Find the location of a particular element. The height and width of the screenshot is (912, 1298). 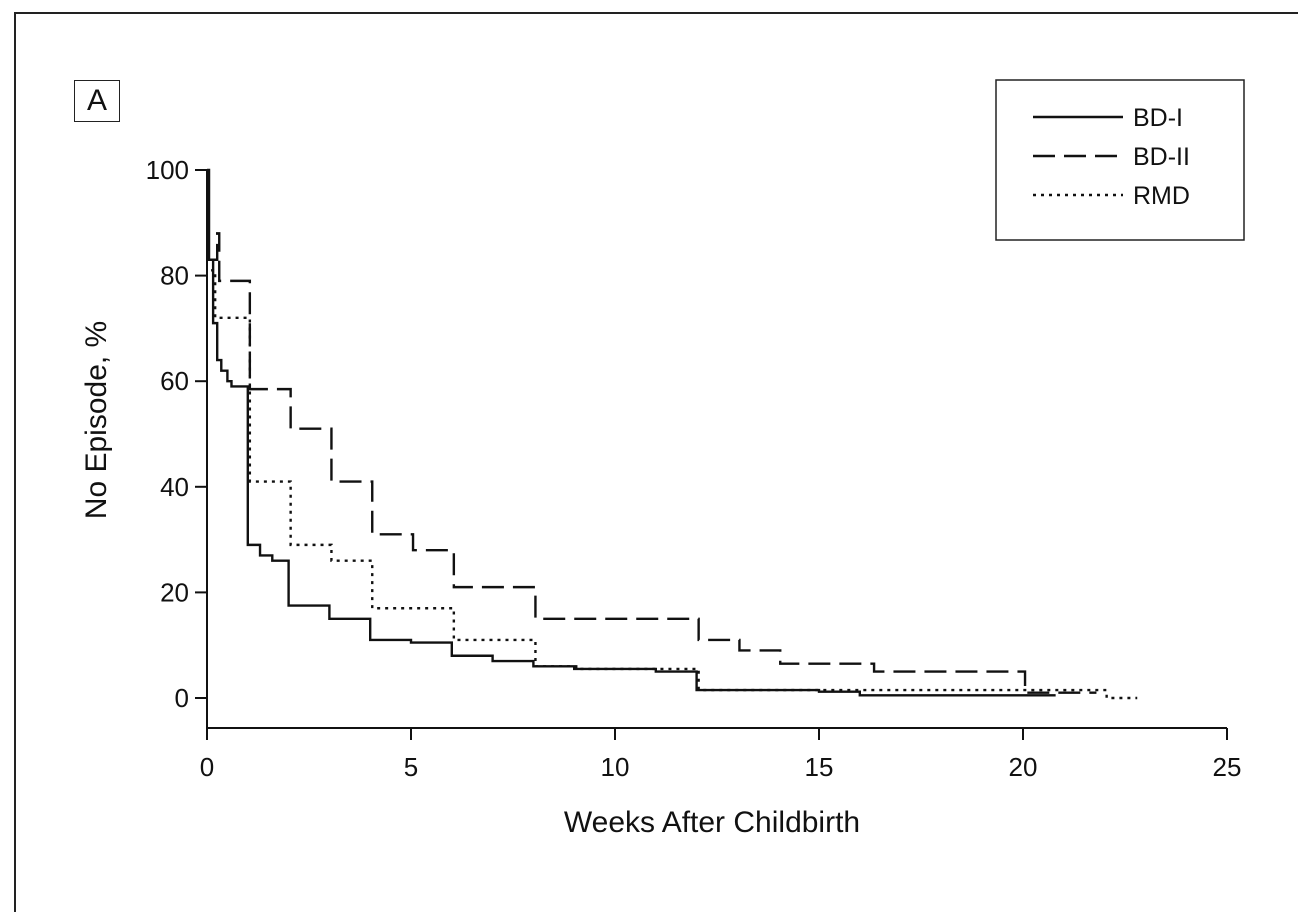

y-tick-label: 0 is located at coordinates (182, 698).